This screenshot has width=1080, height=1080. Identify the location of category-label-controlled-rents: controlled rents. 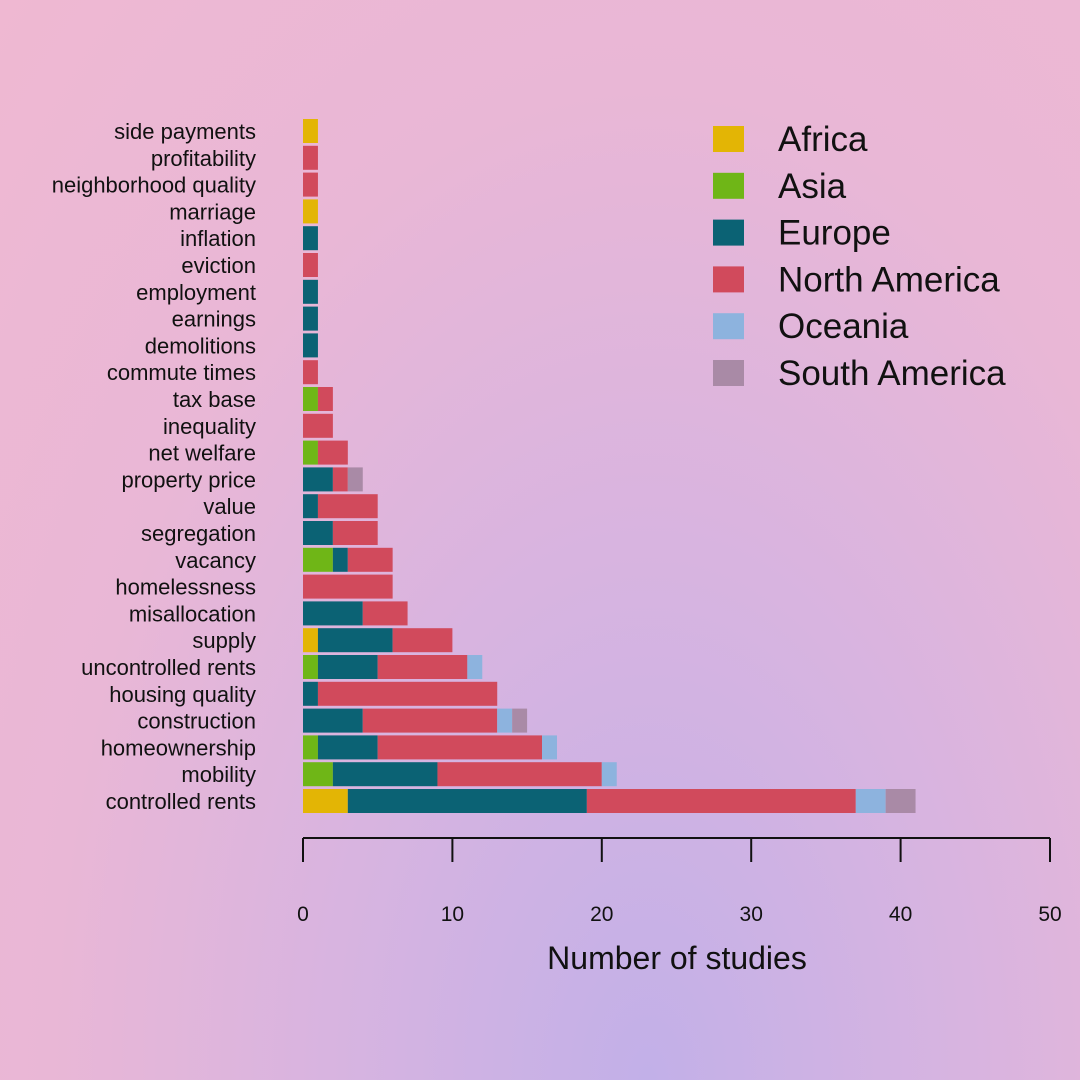
(181, 801).